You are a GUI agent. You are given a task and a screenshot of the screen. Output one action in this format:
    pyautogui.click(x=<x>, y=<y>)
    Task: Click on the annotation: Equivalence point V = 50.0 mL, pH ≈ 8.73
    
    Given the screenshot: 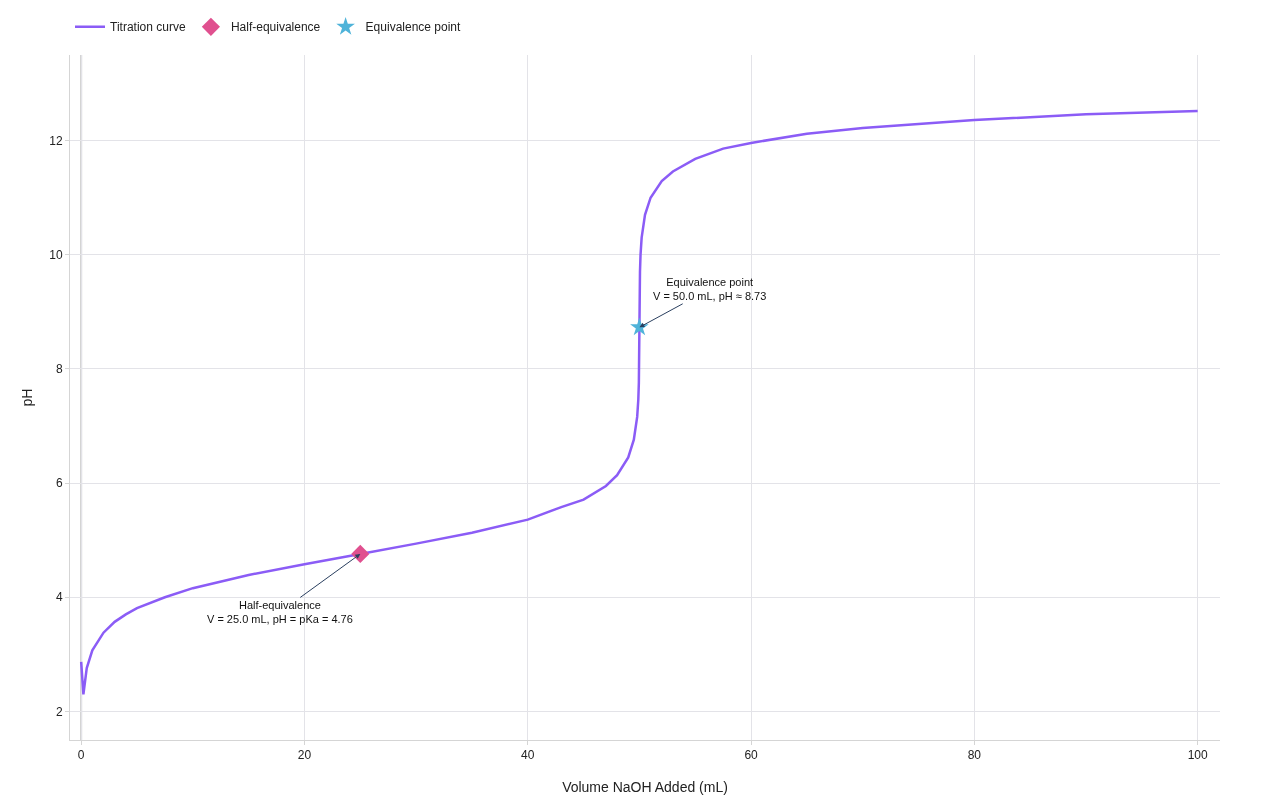 What is the action you would take?
    pyautogui.click(x=710, y=289)
    